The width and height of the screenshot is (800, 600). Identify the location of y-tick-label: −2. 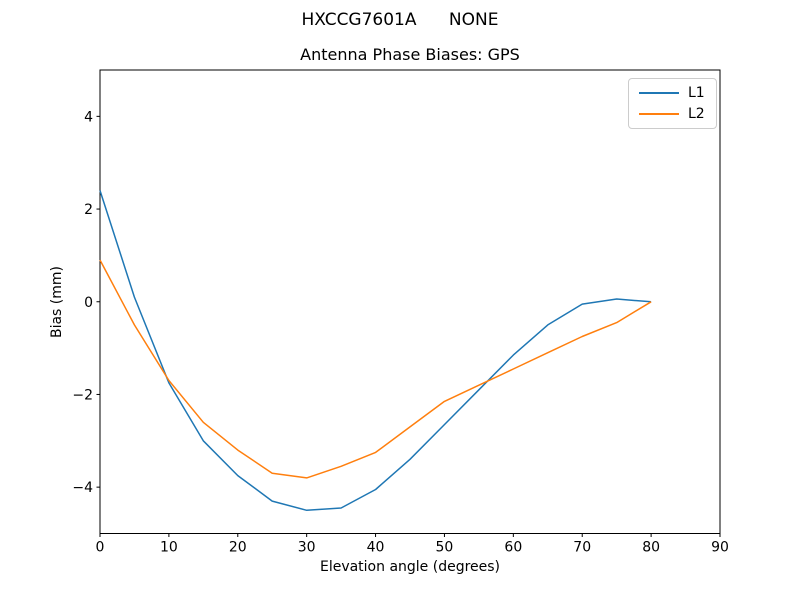
(82, 395).